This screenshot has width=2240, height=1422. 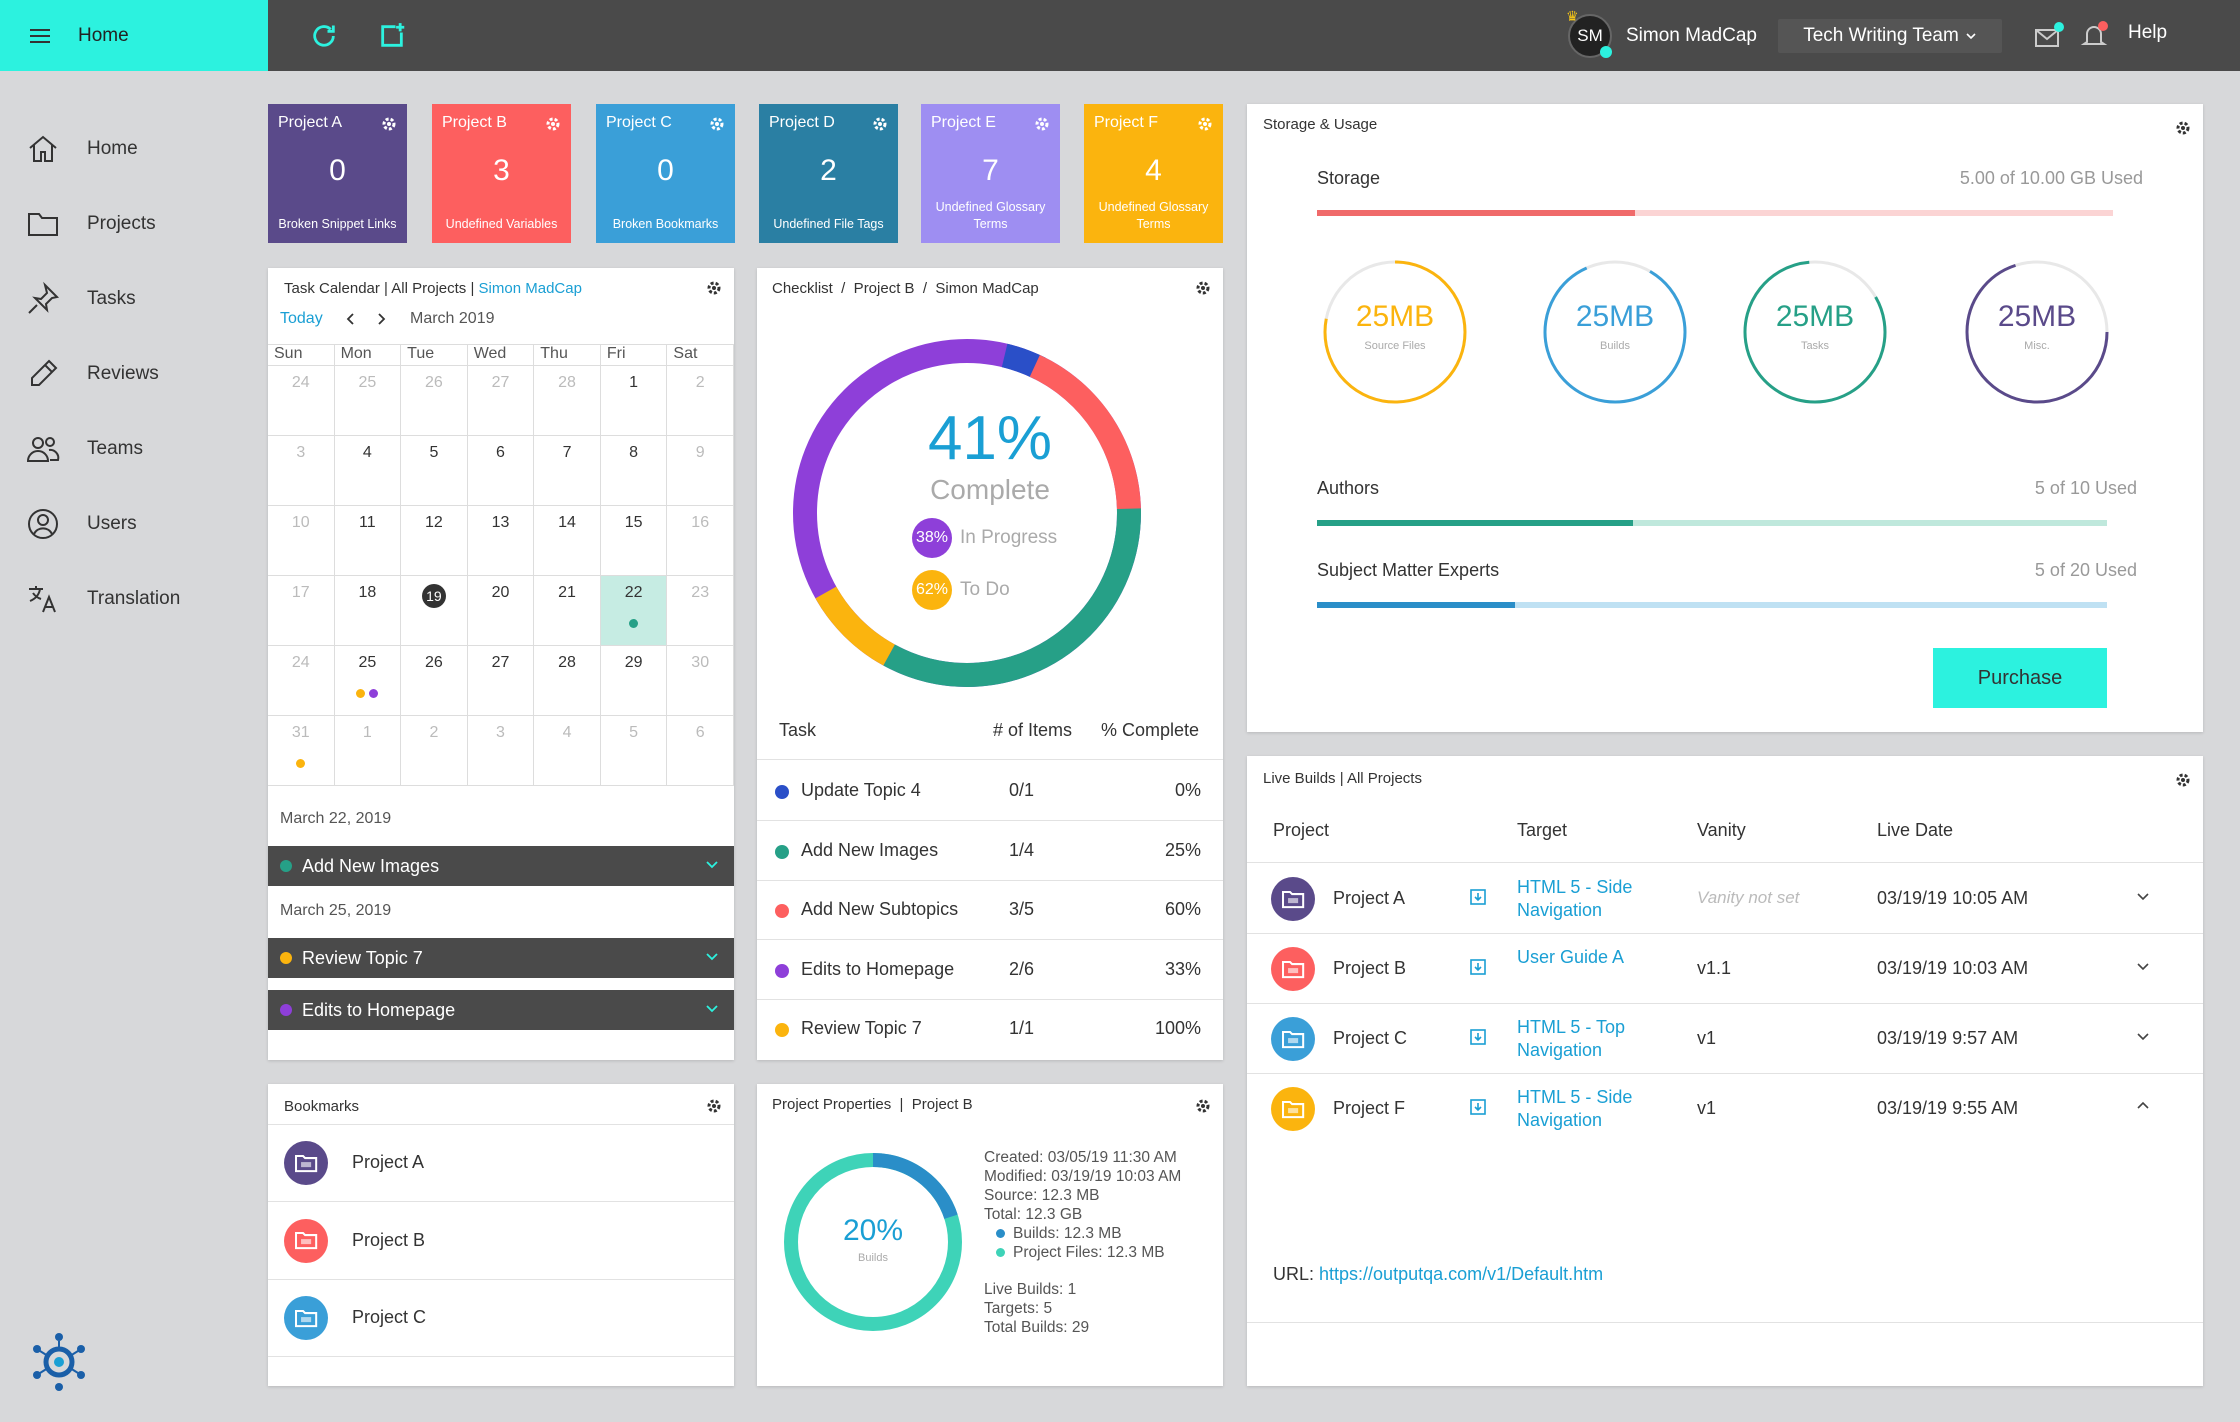 What do you see at coordinates (2143, 1108) in the screenshot?
I see `chevron-up-icon` at bounding box center [2143, 1108].